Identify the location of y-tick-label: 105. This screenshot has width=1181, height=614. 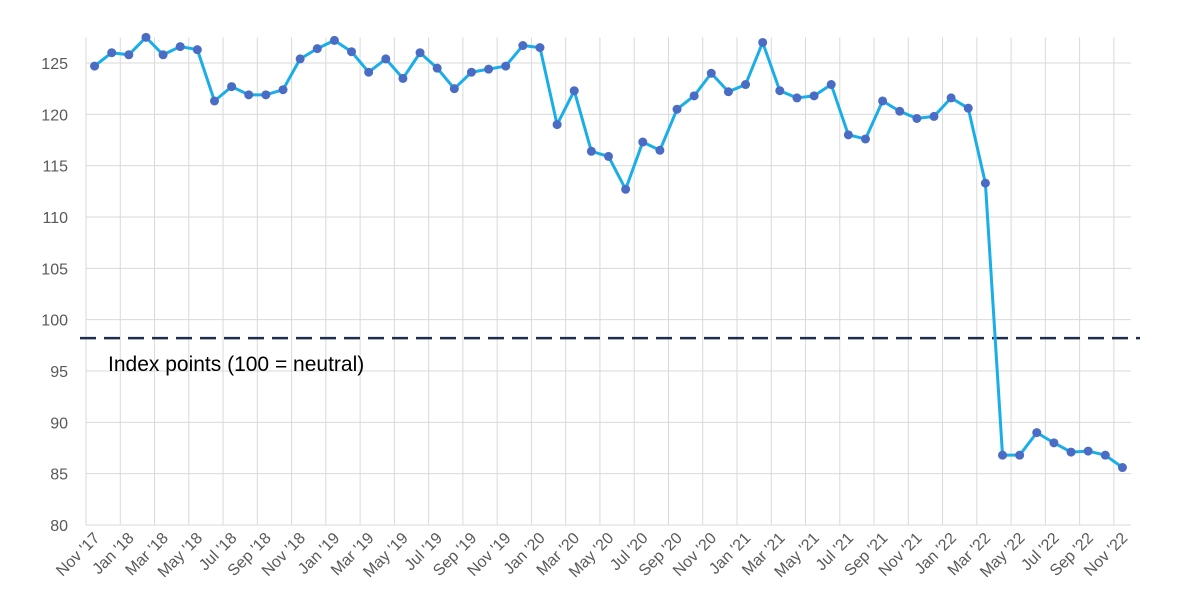
(54, 269).